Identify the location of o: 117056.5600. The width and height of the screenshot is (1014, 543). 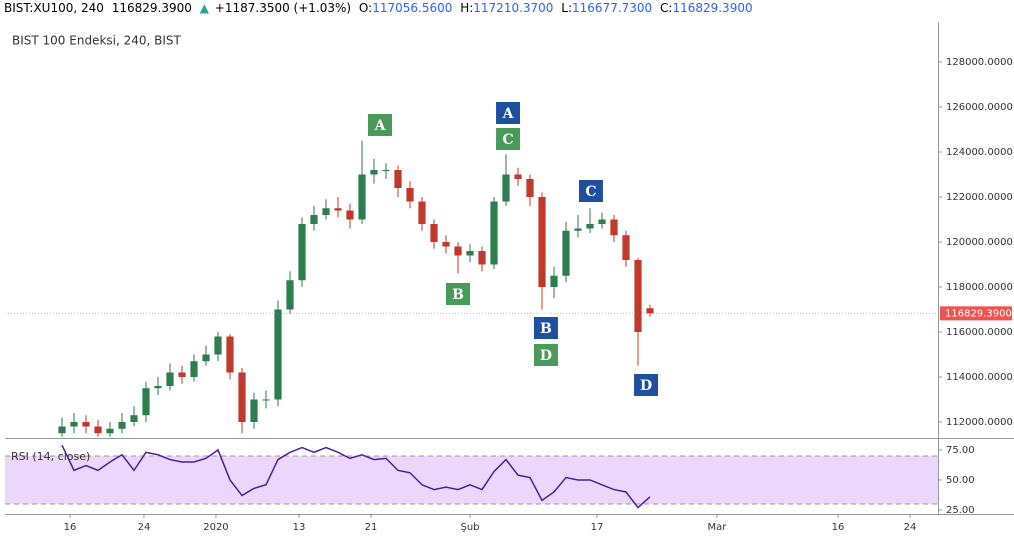
(412, 8).